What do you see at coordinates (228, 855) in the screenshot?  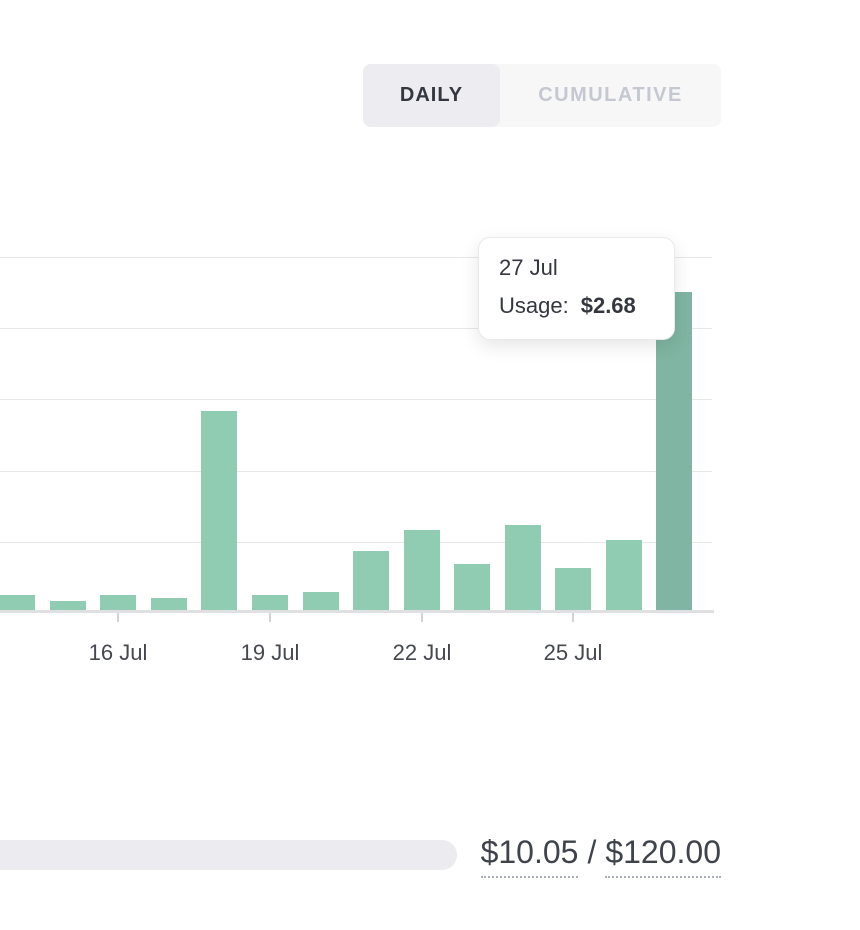 I see `usage-progress-track` at bounding box center [228, 855].